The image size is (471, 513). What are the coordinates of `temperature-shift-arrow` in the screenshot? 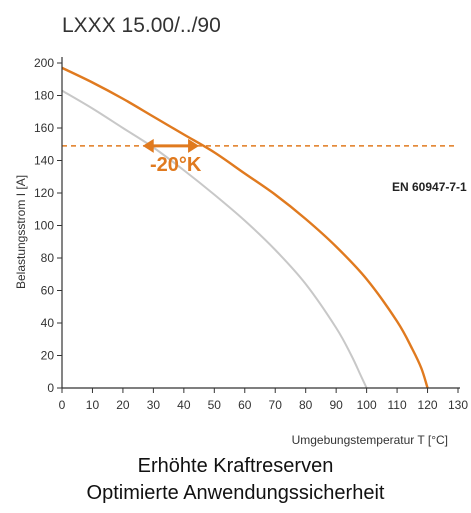 It's located at (171, 145).